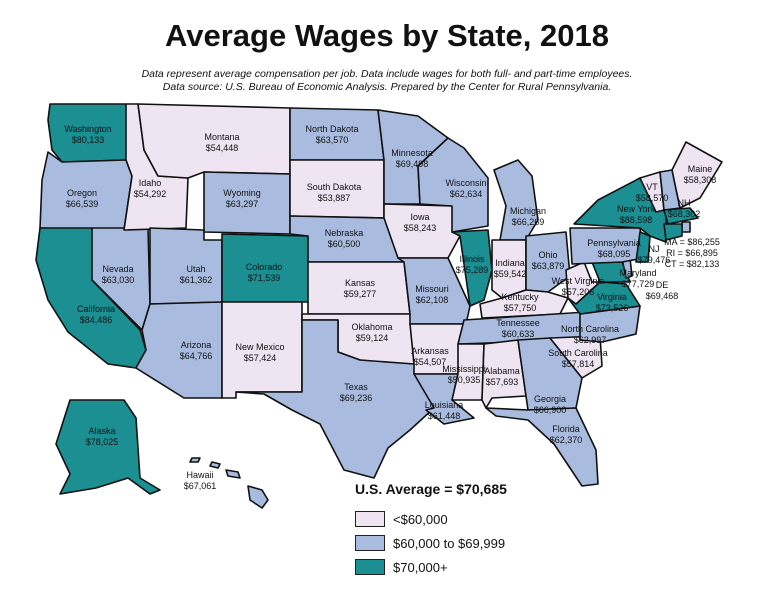  What do you see at coordinates (510, 263) in the screenshot?
I see `state-name-indiana: Indiana` at bounding box center [510, 263].